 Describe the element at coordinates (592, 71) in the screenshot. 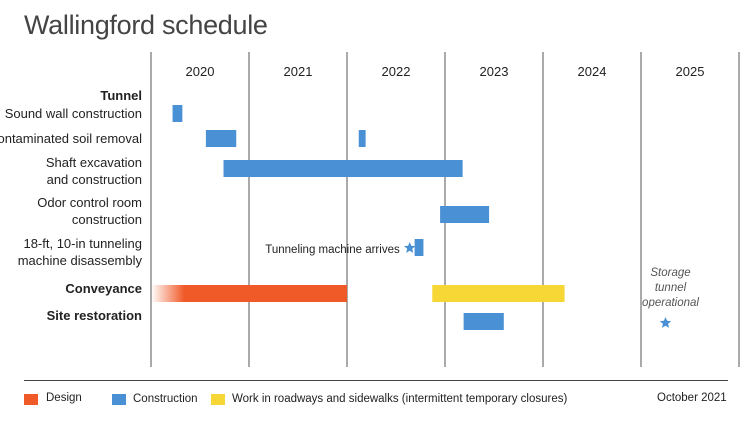

I see `year-label: 2024` at that location.